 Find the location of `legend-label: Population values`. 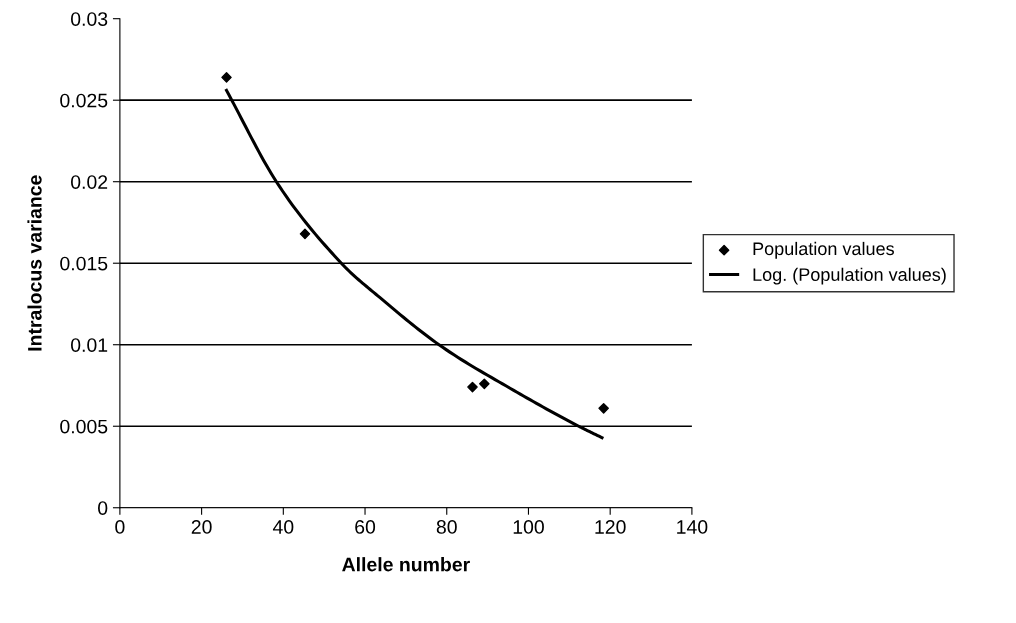

legend-label: Population values is located at coordinates (823, 250).